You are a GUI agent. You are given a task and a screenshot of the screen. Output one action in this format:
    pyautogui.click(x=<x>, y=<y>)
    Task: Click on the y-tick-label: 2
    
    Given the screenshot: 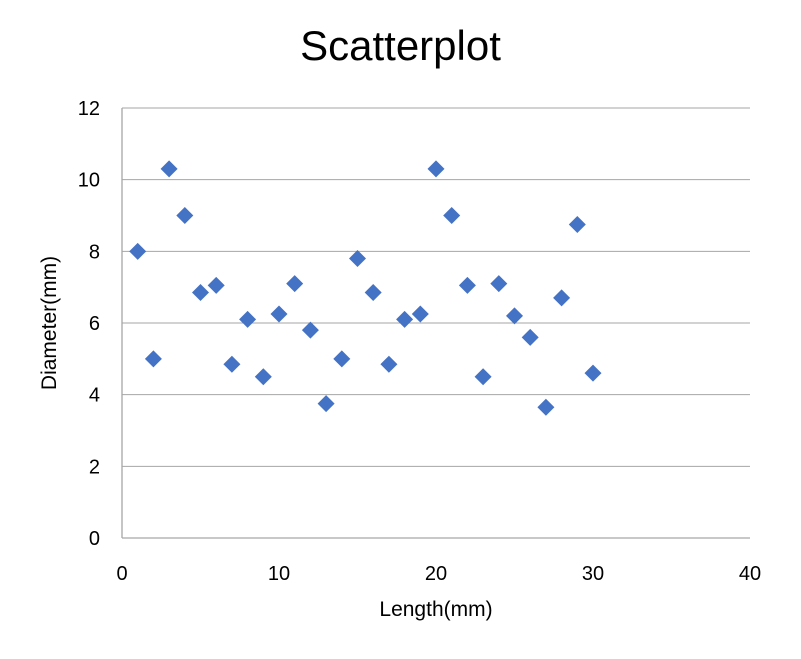 What is the action you would take?
    pyautogui.click(x=94, y=467)
    